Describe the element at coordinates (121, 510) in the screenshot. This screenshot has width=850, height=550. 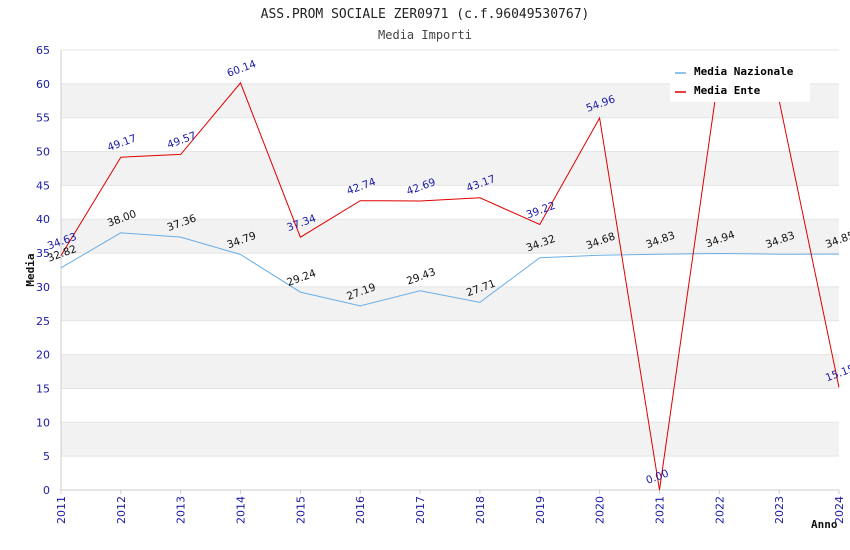
I see `x-tick-label: 2012` at that location.